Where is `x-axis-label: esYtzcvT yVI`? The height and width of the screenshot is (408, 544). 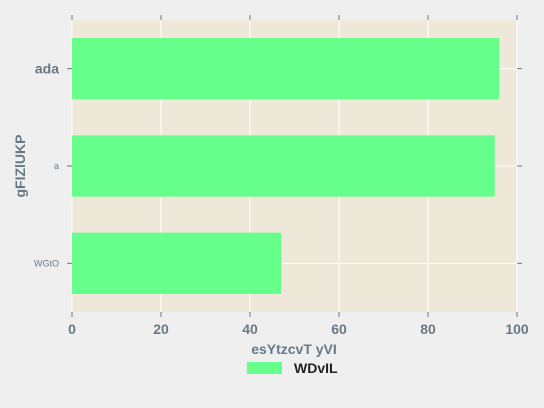 x-axis-label: esYtzcvT yVI is located at coordinates (294, 349).